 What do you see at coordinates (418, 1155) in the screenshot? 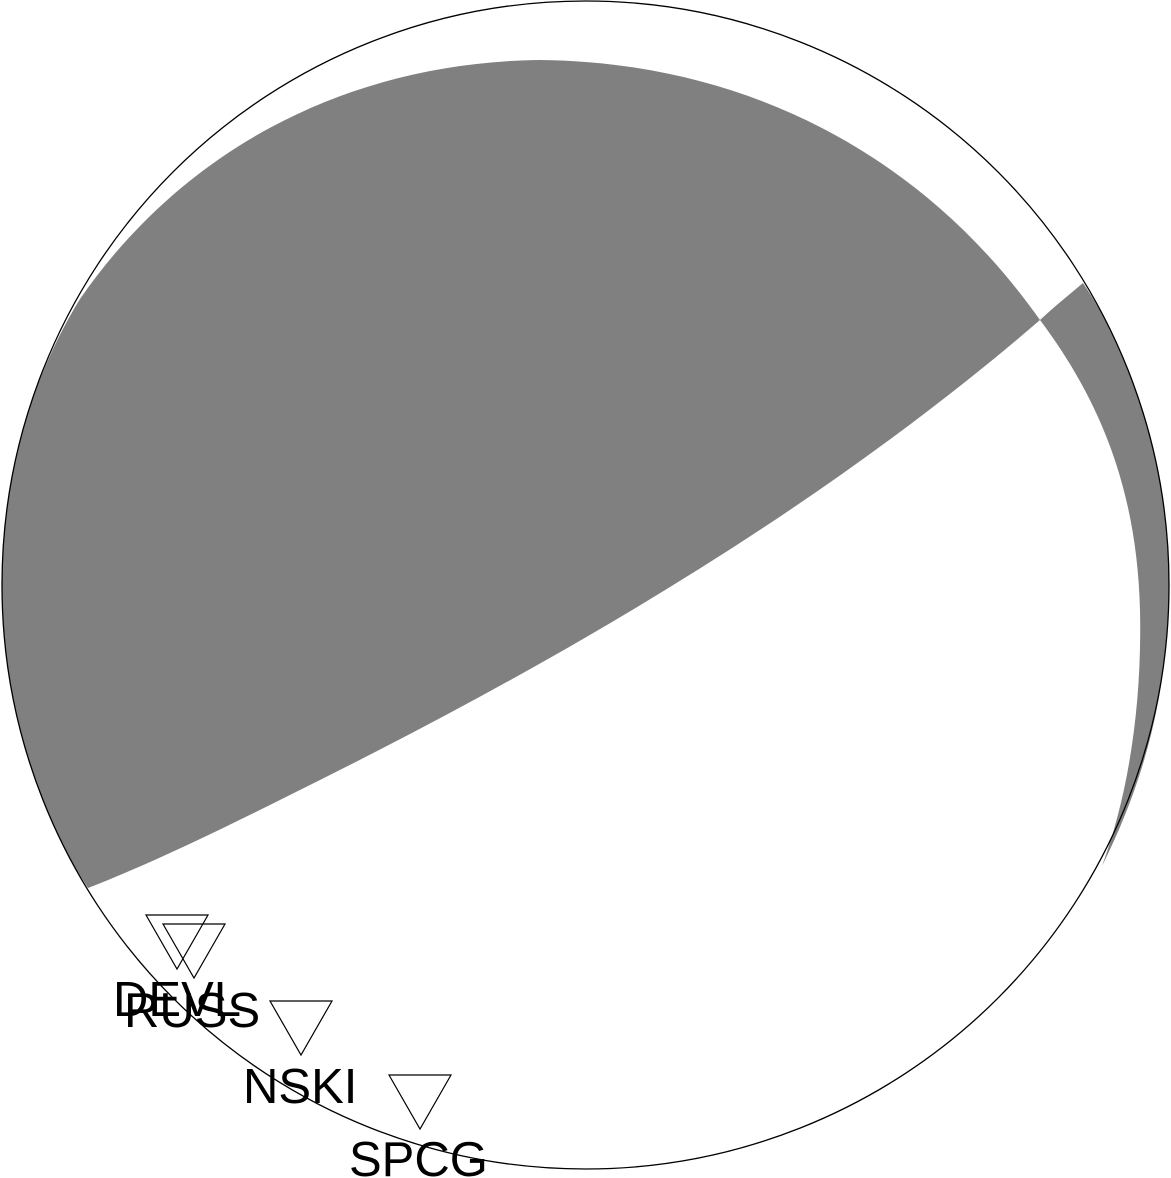
I see `station-spcg-label: SPCG` at bounding box center [418, 1155].